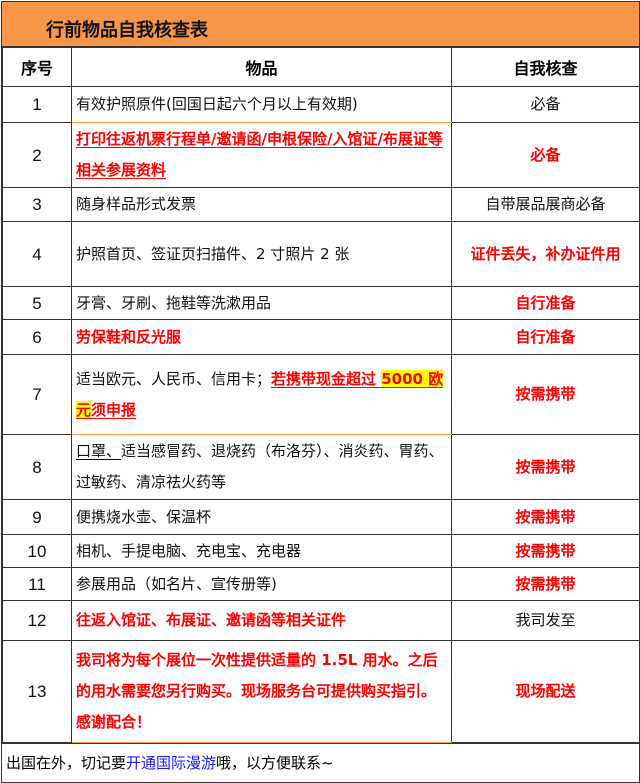 The height and width of the screenshot is (783, 640). I want to click on row-number: 12, so click(37, 620).